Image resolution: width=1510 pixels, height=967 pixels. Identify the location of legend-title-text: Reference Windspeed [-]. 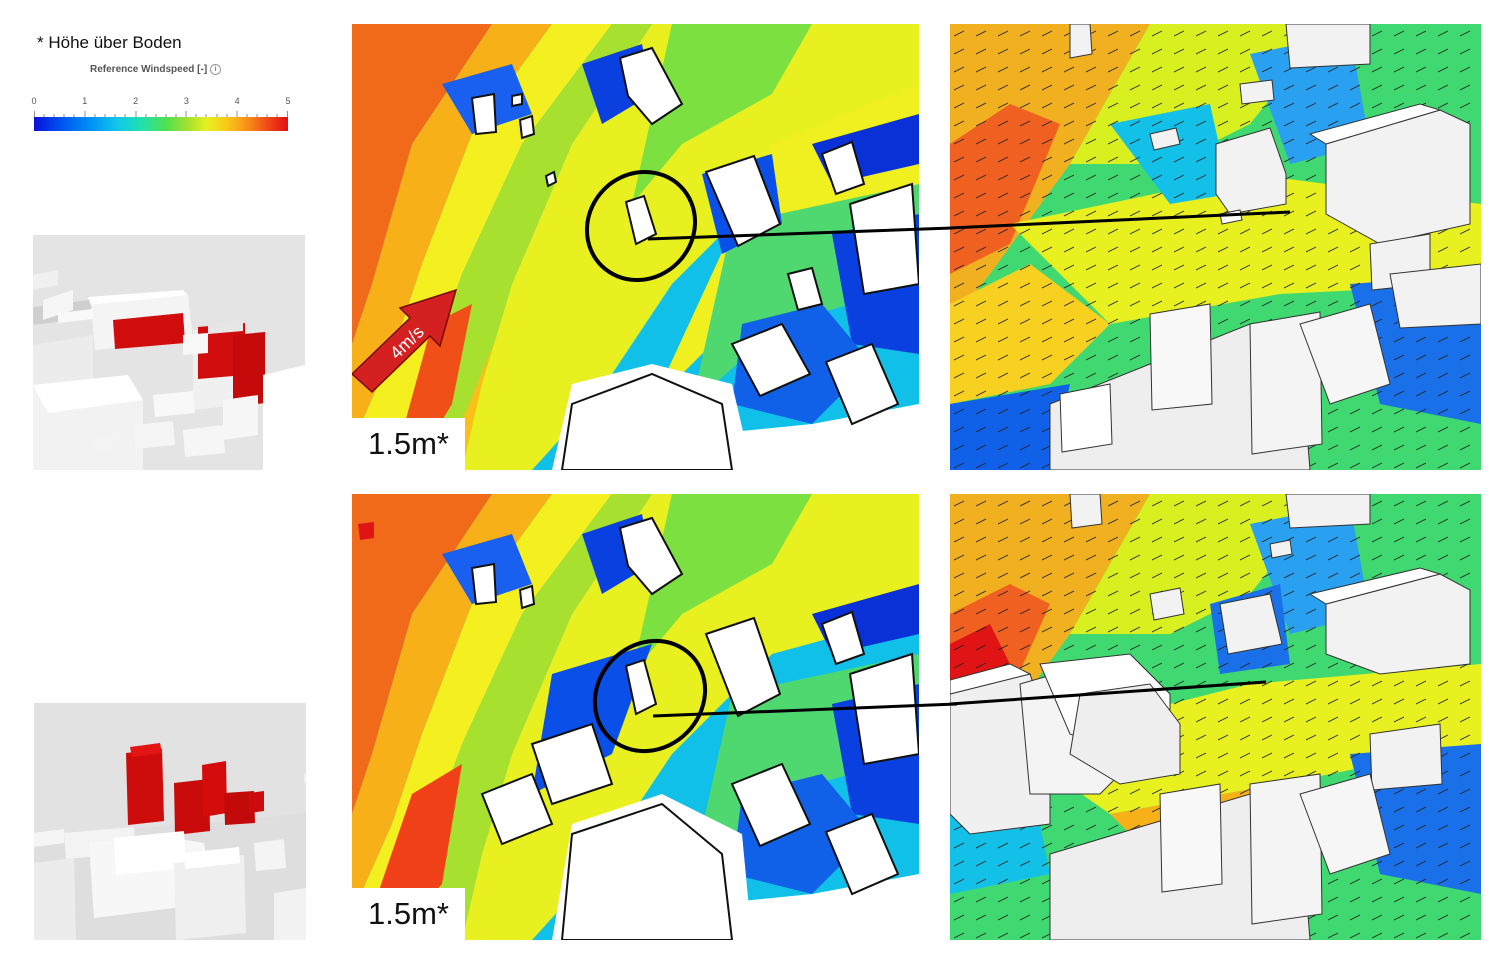
(149, 70).